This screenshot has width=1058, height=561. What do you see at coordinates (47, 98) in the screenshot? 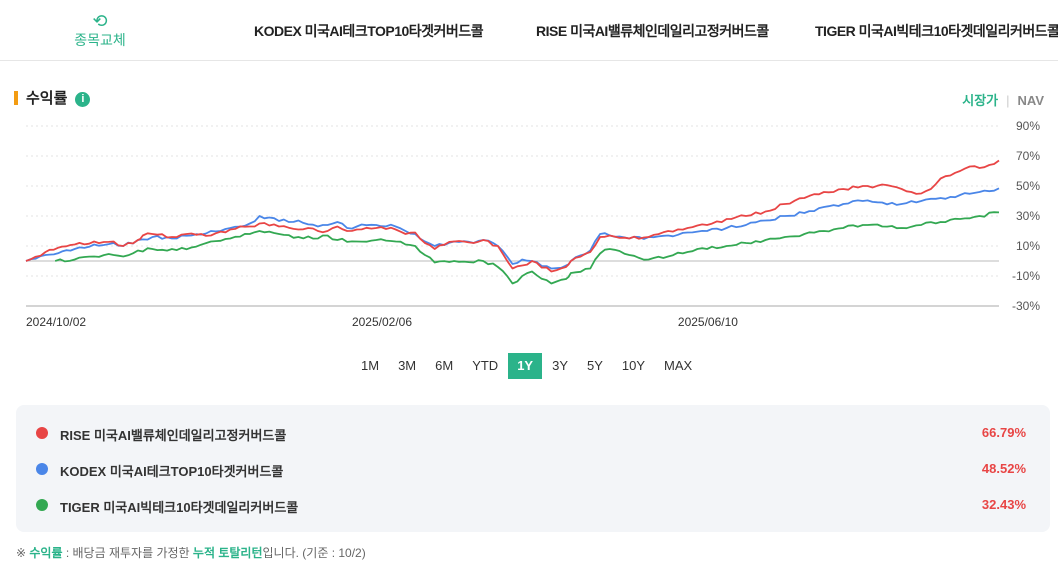
I see `section-title-text: 수익률` at bounding box center [47, 98].